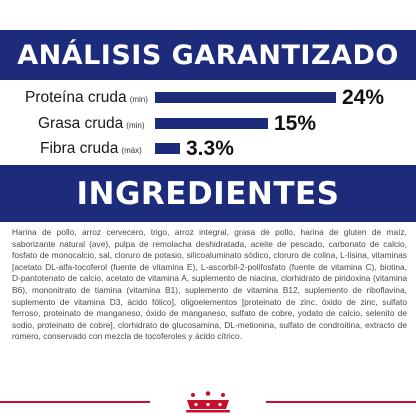  I want to click on analysis-row-fiber: Fibra cruda (máx) 3.3%, so click(208, 149).